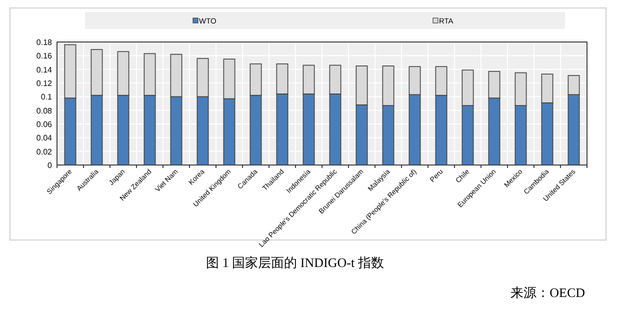  I want to click on y-tick-label: 0.04, so click(44, 138).